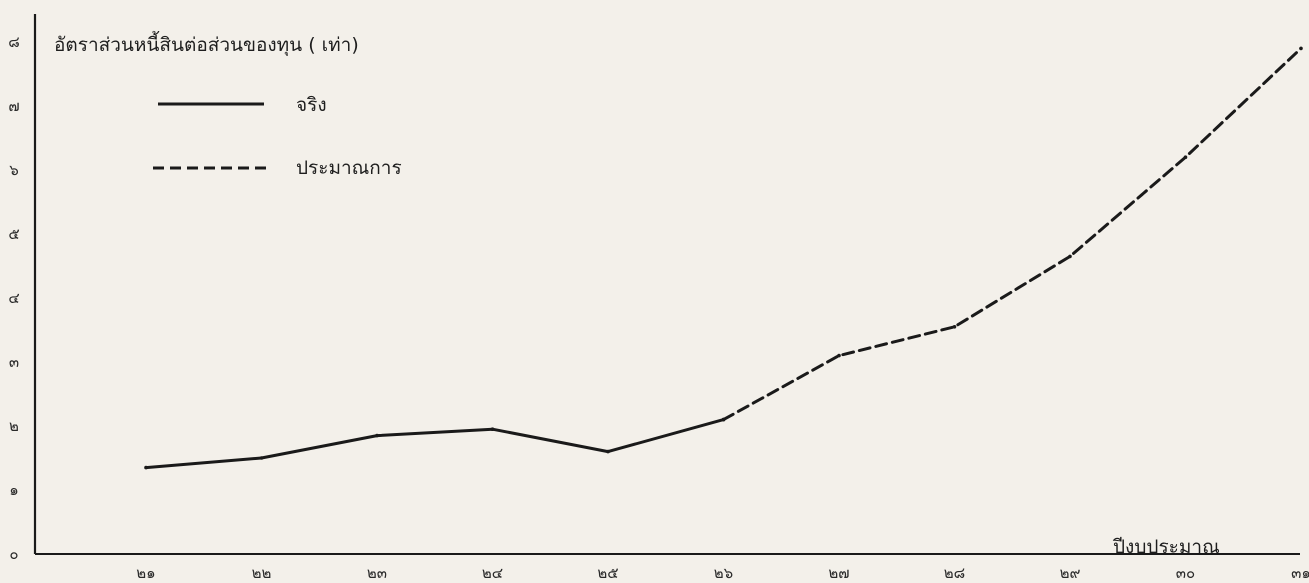 The image size is (1309, 583). What do you see at coordinates (607, 573) in the screenshot?
I see `x-tick-label: ๒๕` at bounding box center [607, 573].